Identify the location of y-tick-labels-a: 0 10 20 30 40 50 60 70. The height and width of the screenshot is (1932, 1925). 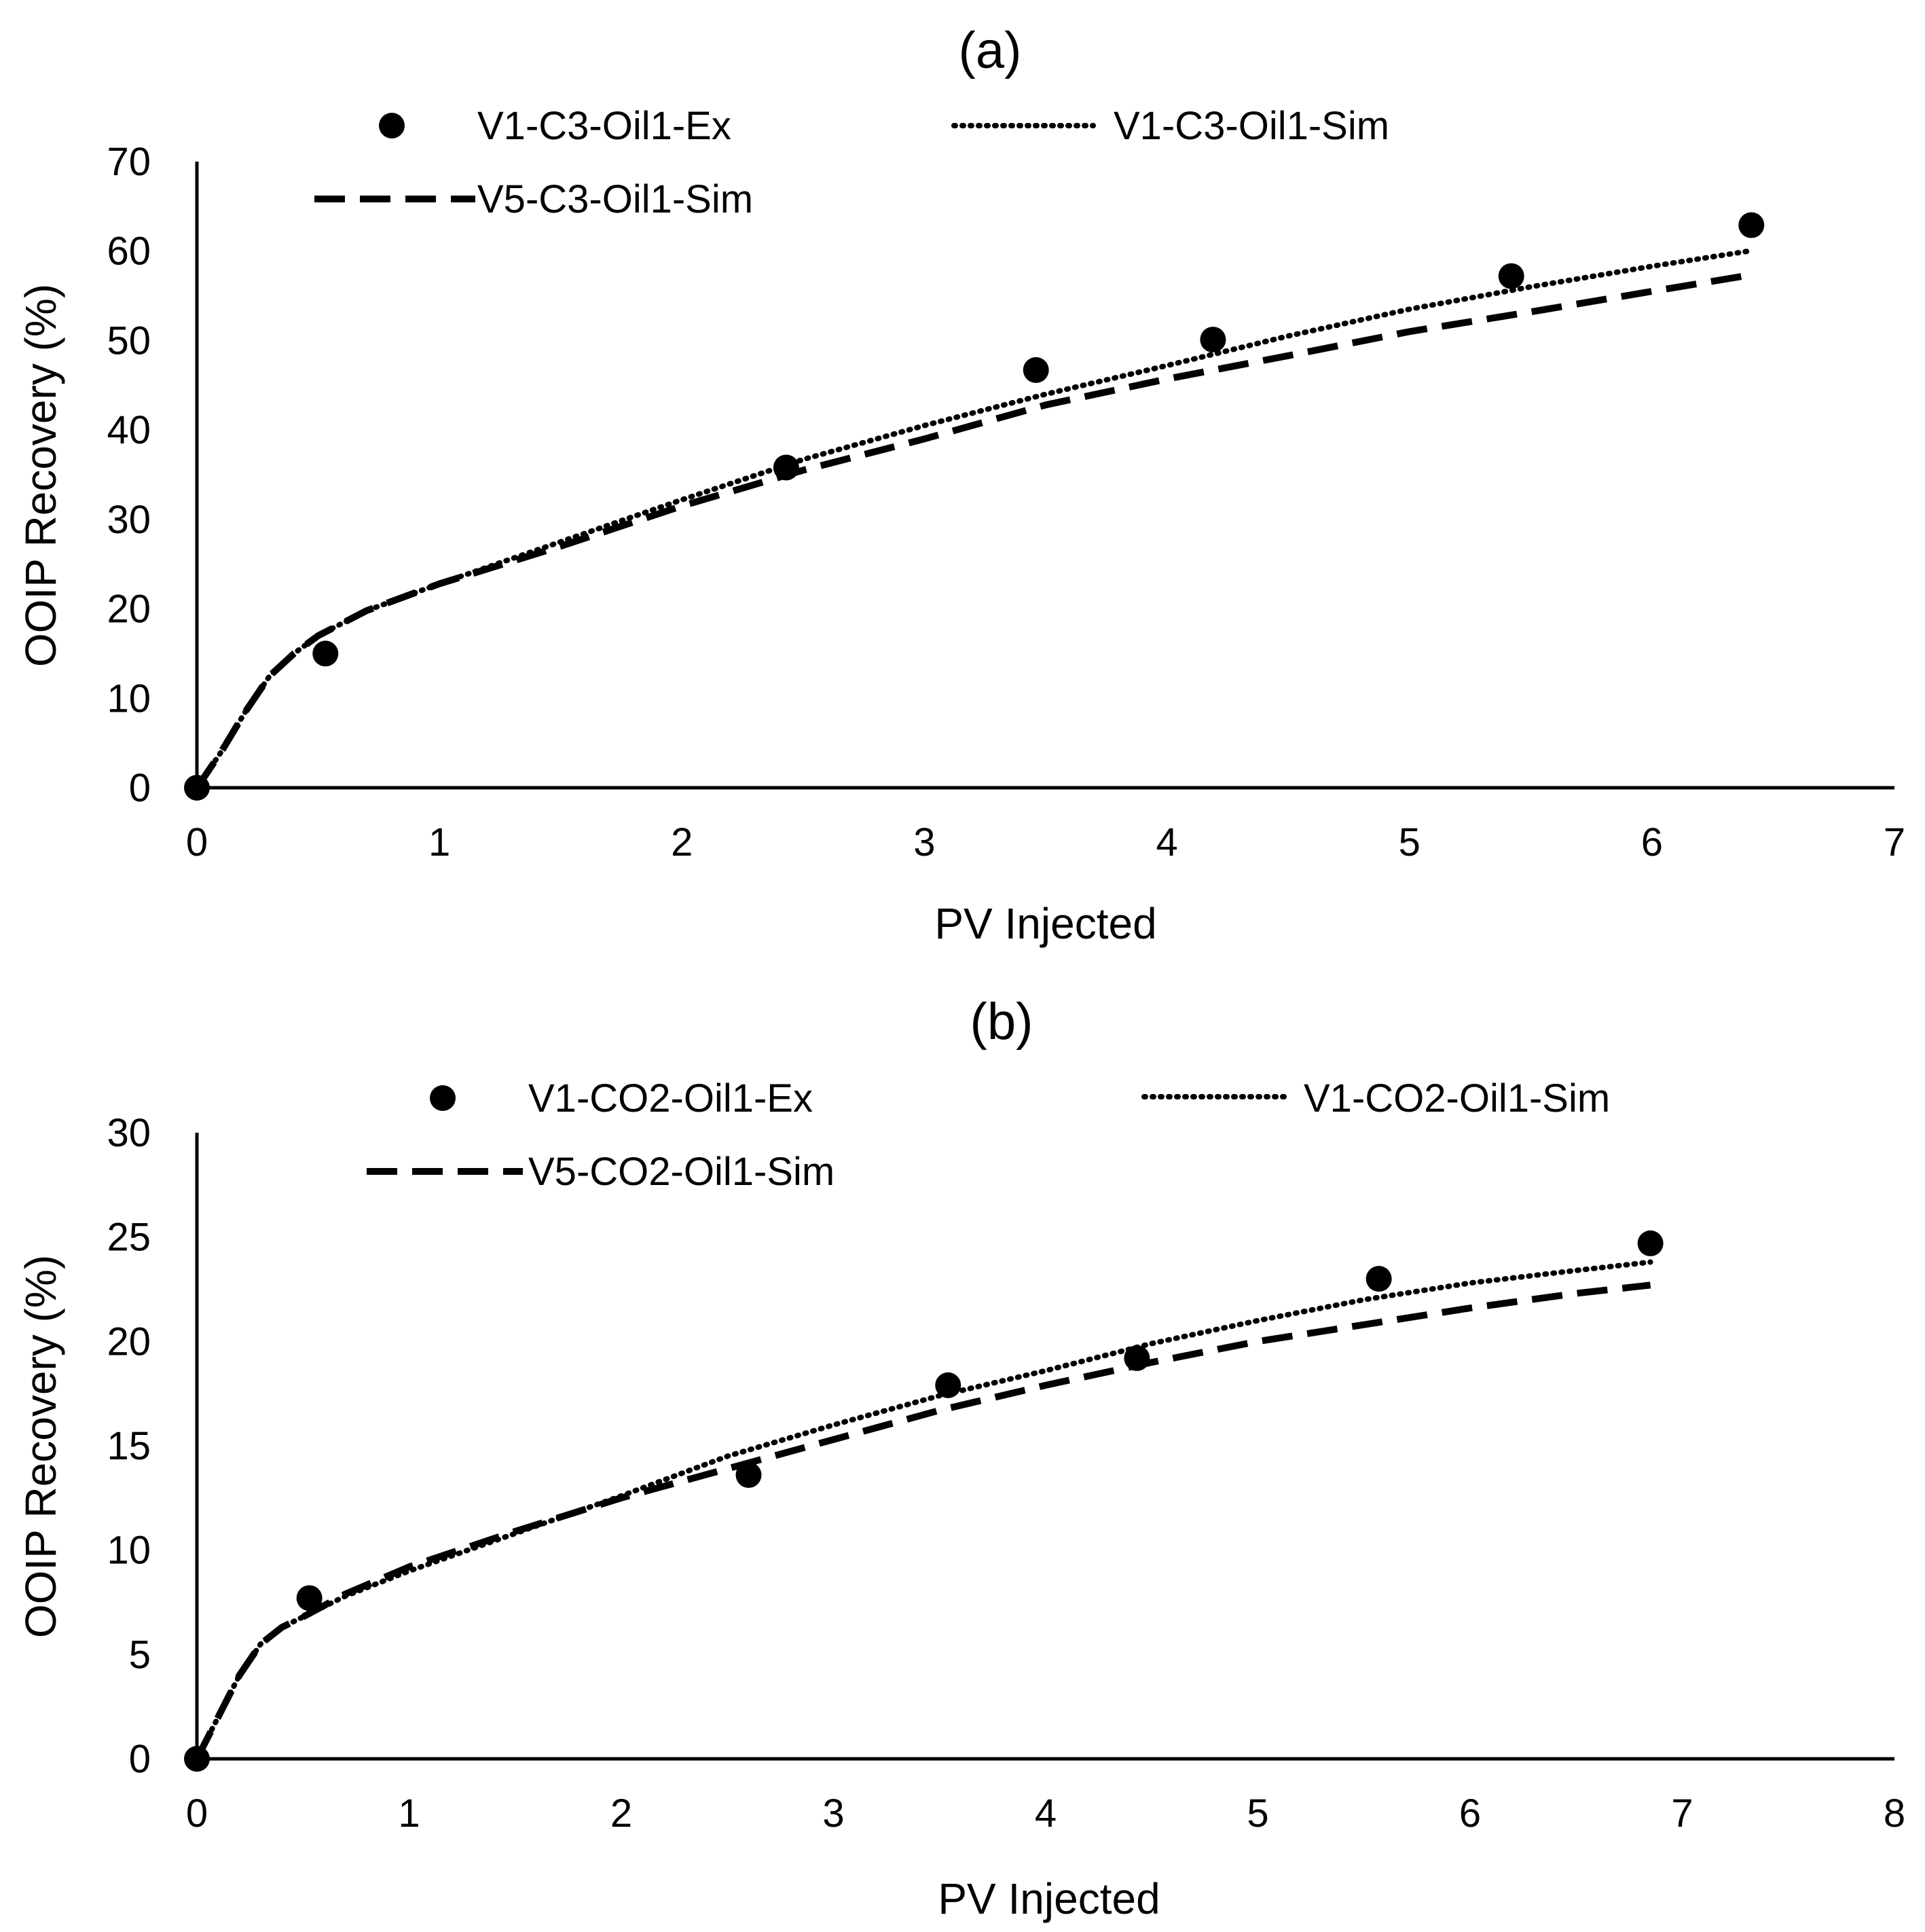
(129, 475).